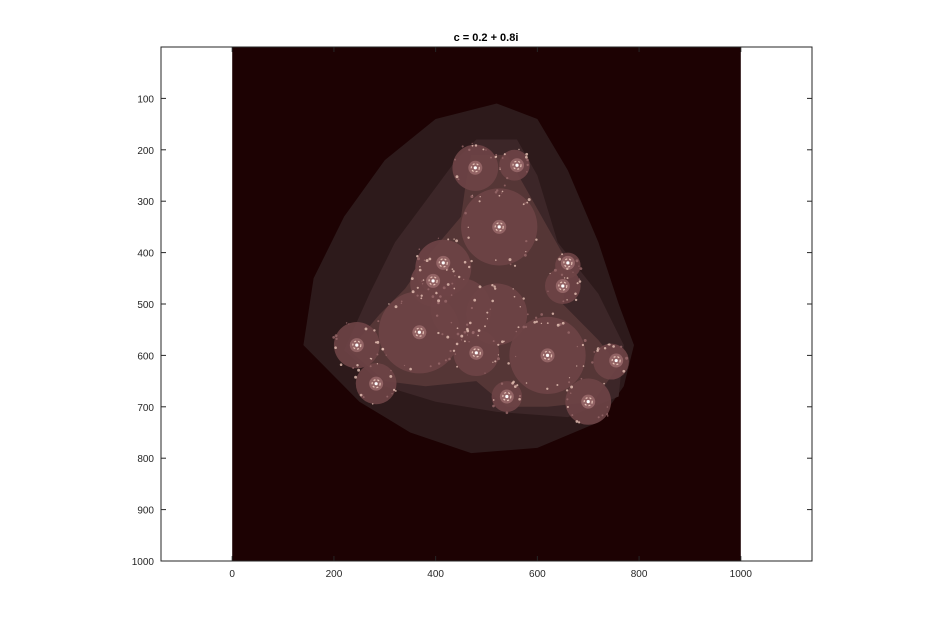 This screenshot has width=940, height=631. What do you see at coordinates (486, 38) in the screenshot?
I see `chart-title: c = 0.2 + 0.8i` at bounding box center [486, 38].